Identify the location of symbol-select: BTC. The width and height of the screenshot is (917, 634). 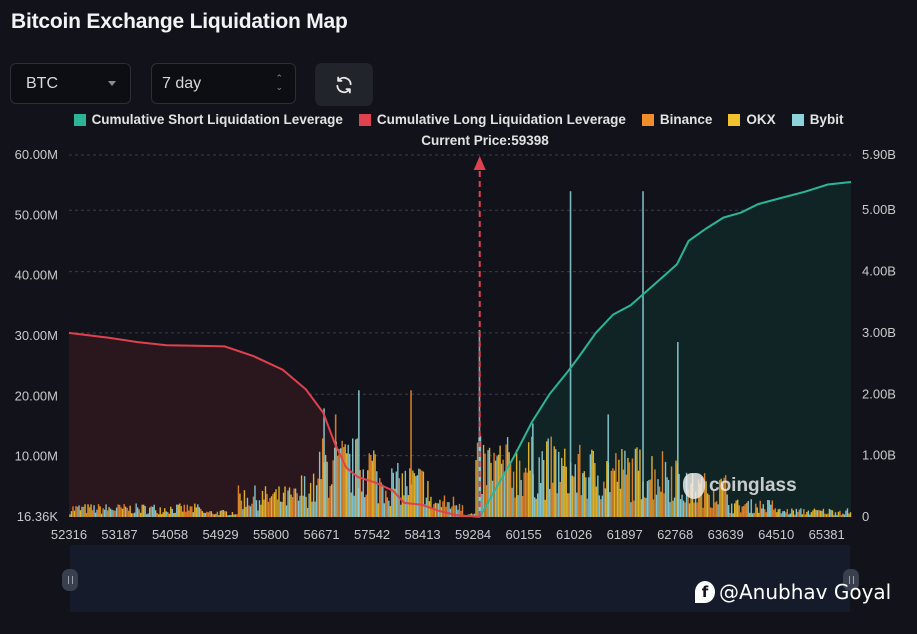
(70, 83).